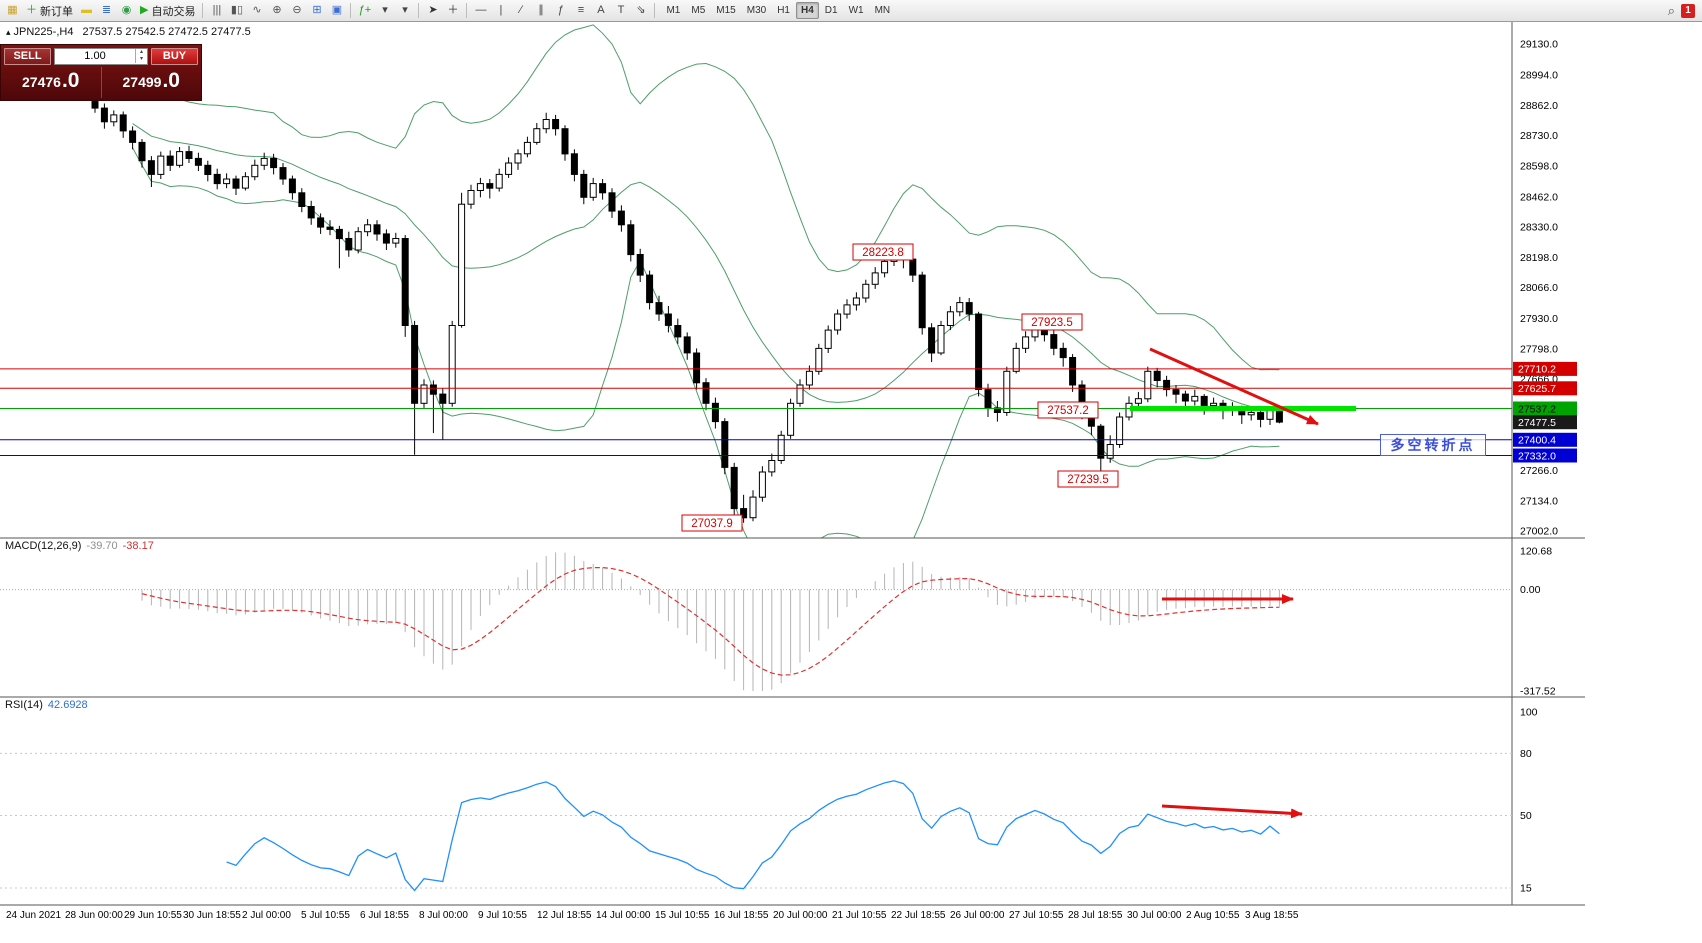 This screenshot has height=943, width=1702. Describe the element at coordinates (43, 32) in the screenshot. I see `symbol-name: JPN225-,H4` at that location.